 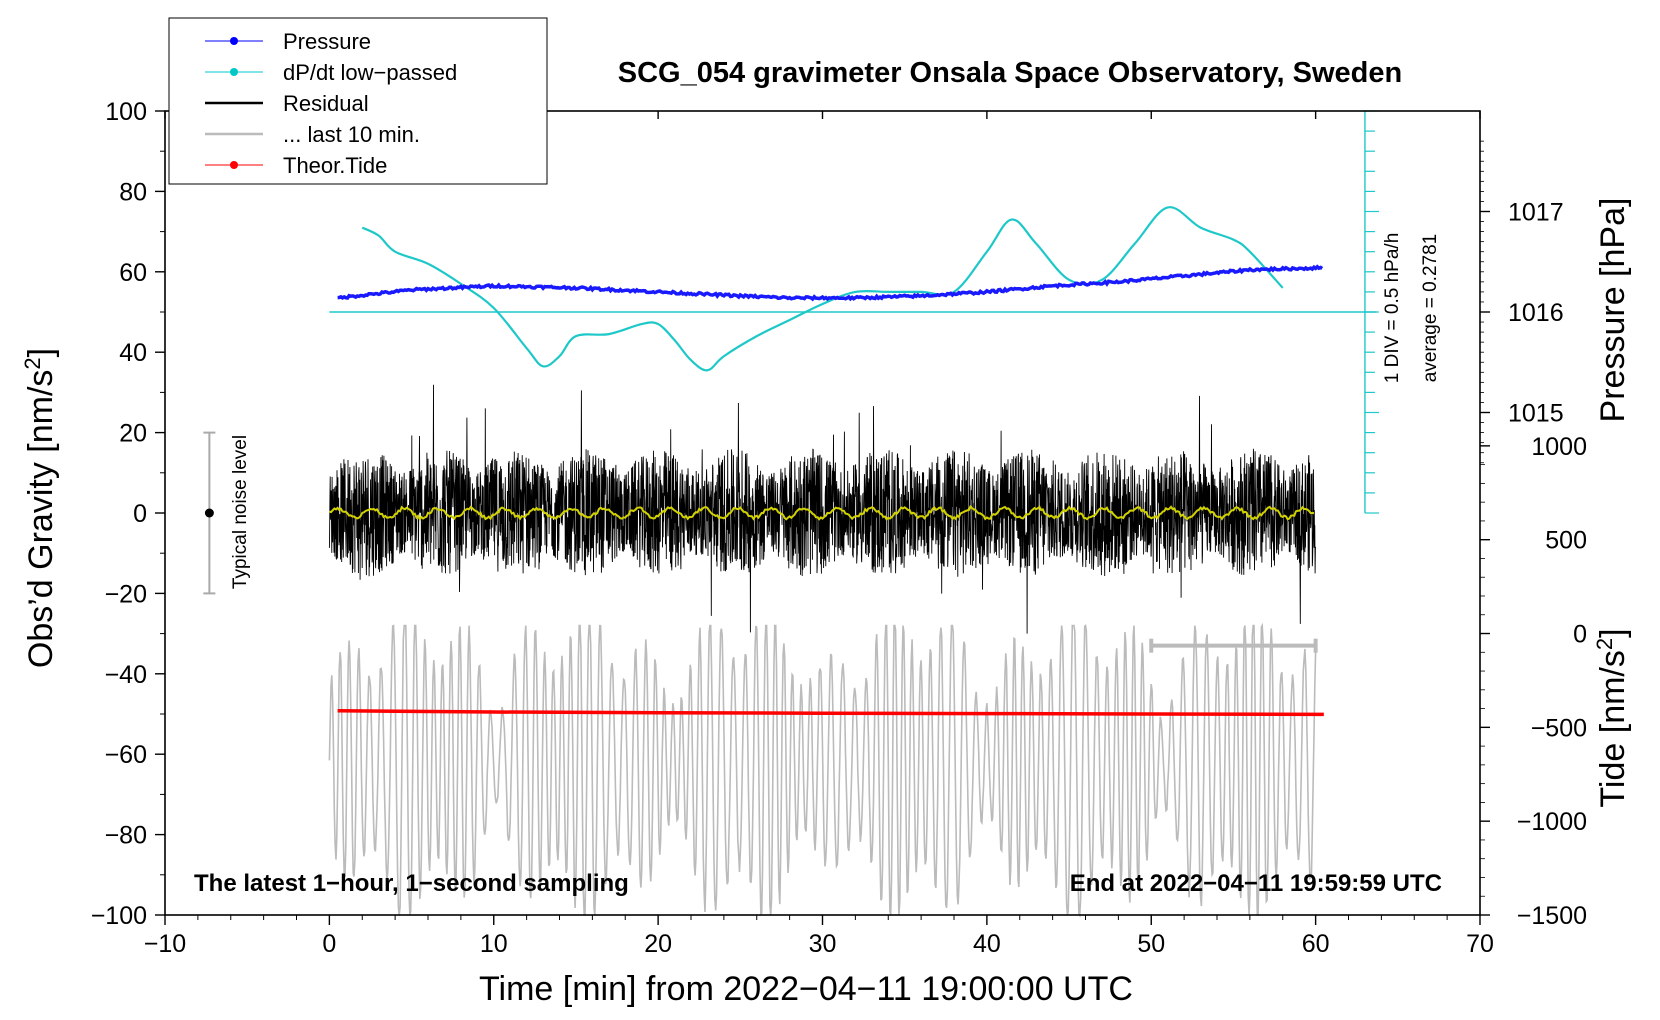 I want to click on legend-label: Residual, so click(x=326, y=103).